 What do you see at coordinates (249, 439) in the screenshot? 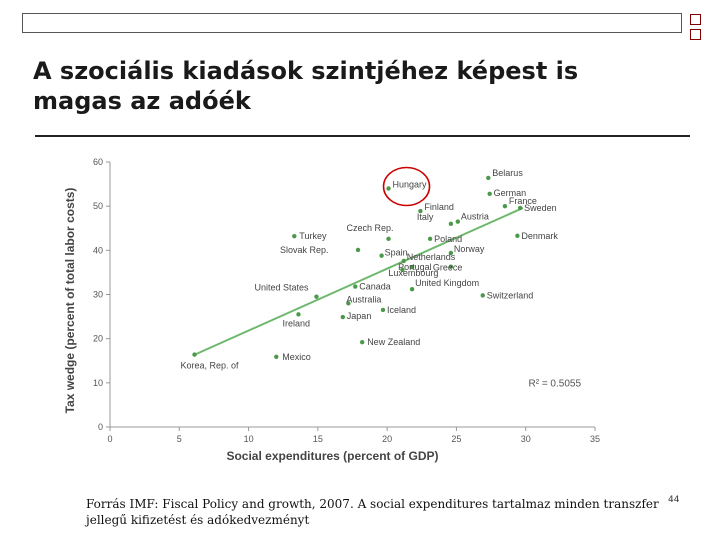
I see `x-tick-label: 10` at bounding box center [249, 439].